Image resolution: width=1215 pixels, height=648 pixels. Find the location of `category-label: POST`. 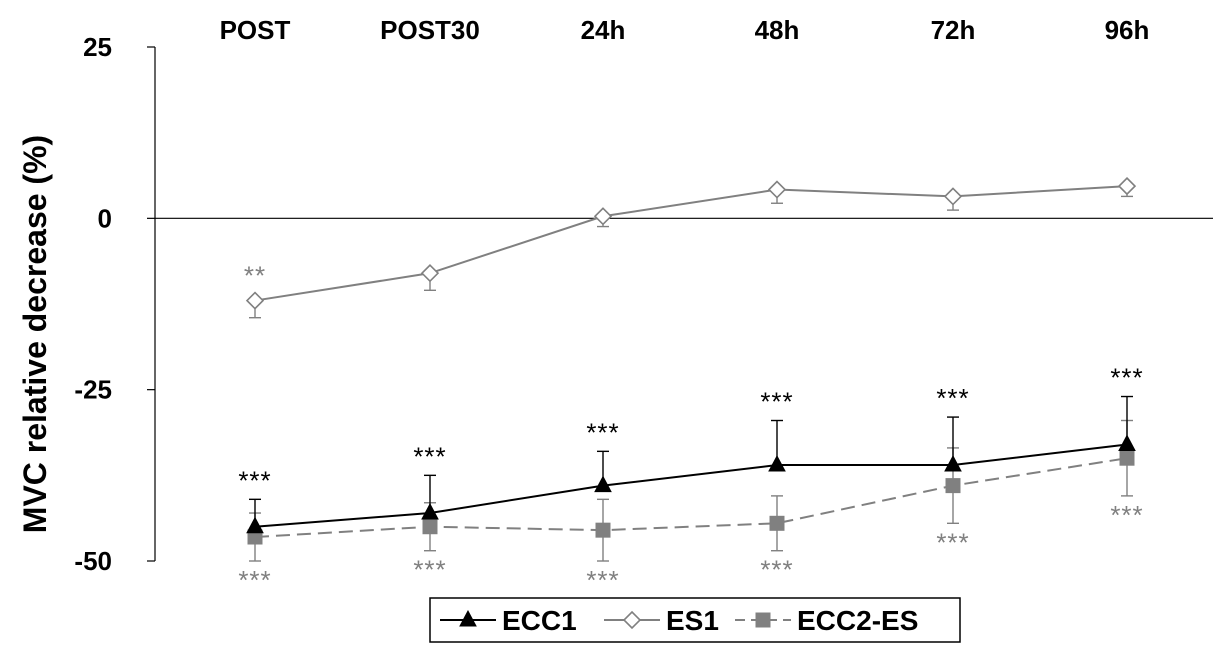

category-label: POST is located at coordinates (255, 30).